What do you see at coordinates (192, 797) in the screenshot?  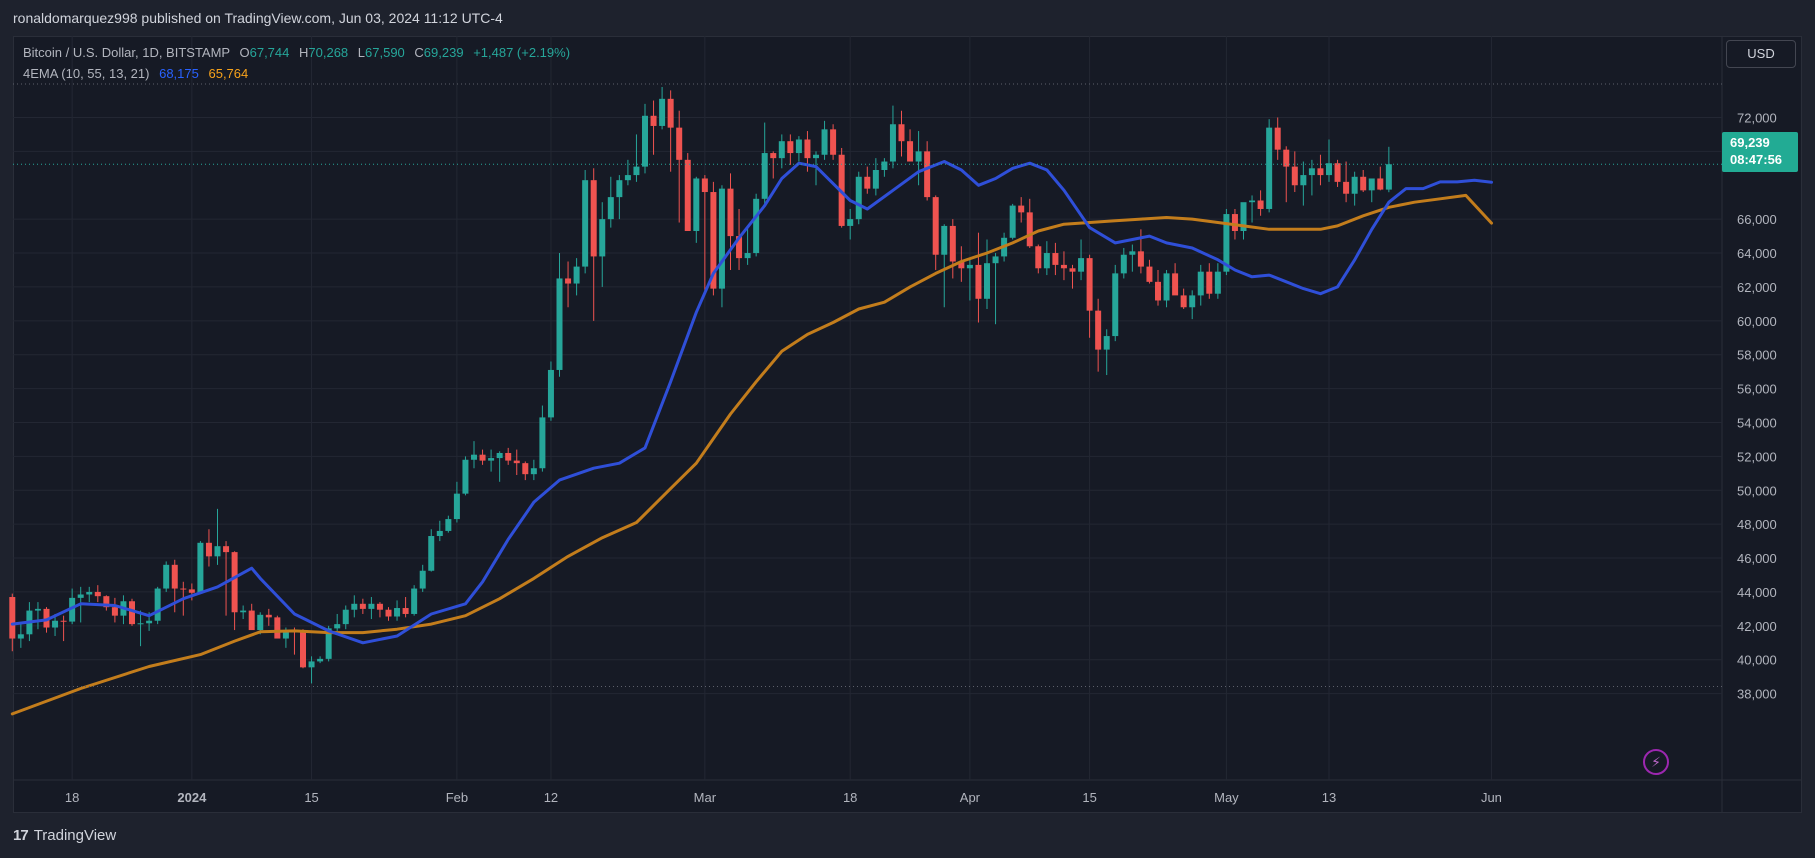 I see `time-tick-label: 2024` at bounding box center [192, 797].